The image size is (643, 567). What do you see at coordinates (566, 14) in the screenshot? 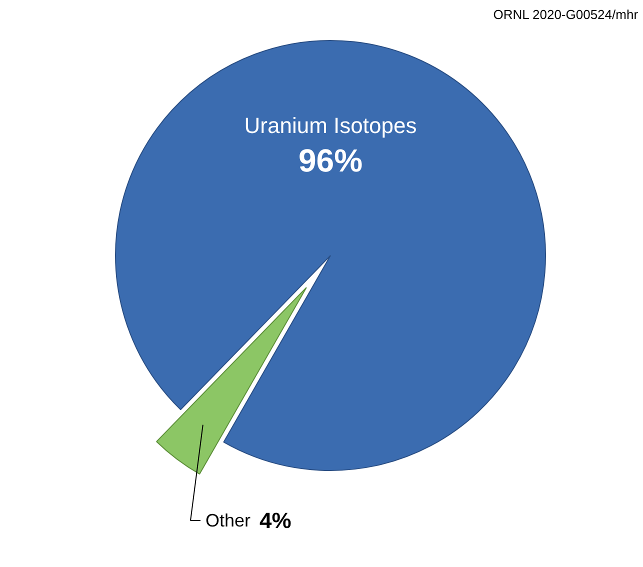
I see `text: ORNL 2020-G00524/mhr` at bounding box center [566, 14].